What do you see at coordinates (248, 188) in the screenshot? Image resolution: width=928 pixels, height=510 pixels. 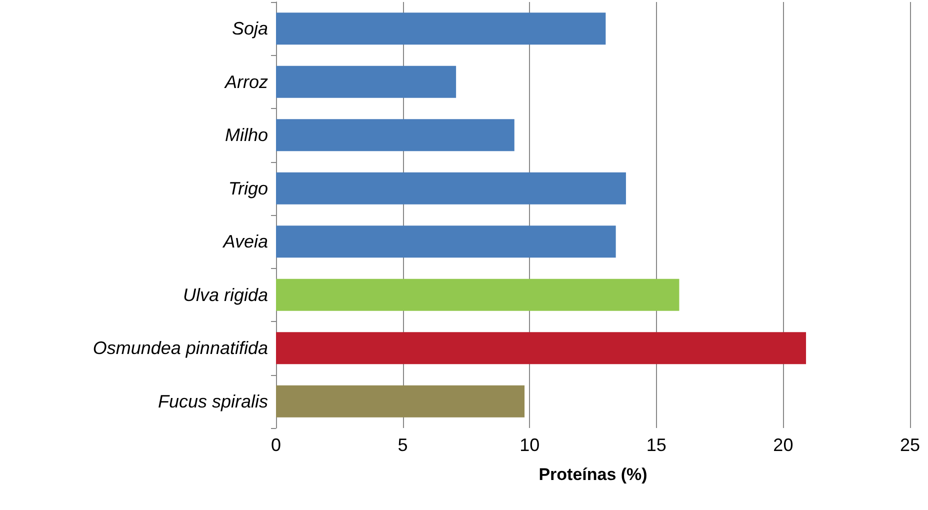 I see `y-tick-label: Trigo` at bounding box center [248, 188].